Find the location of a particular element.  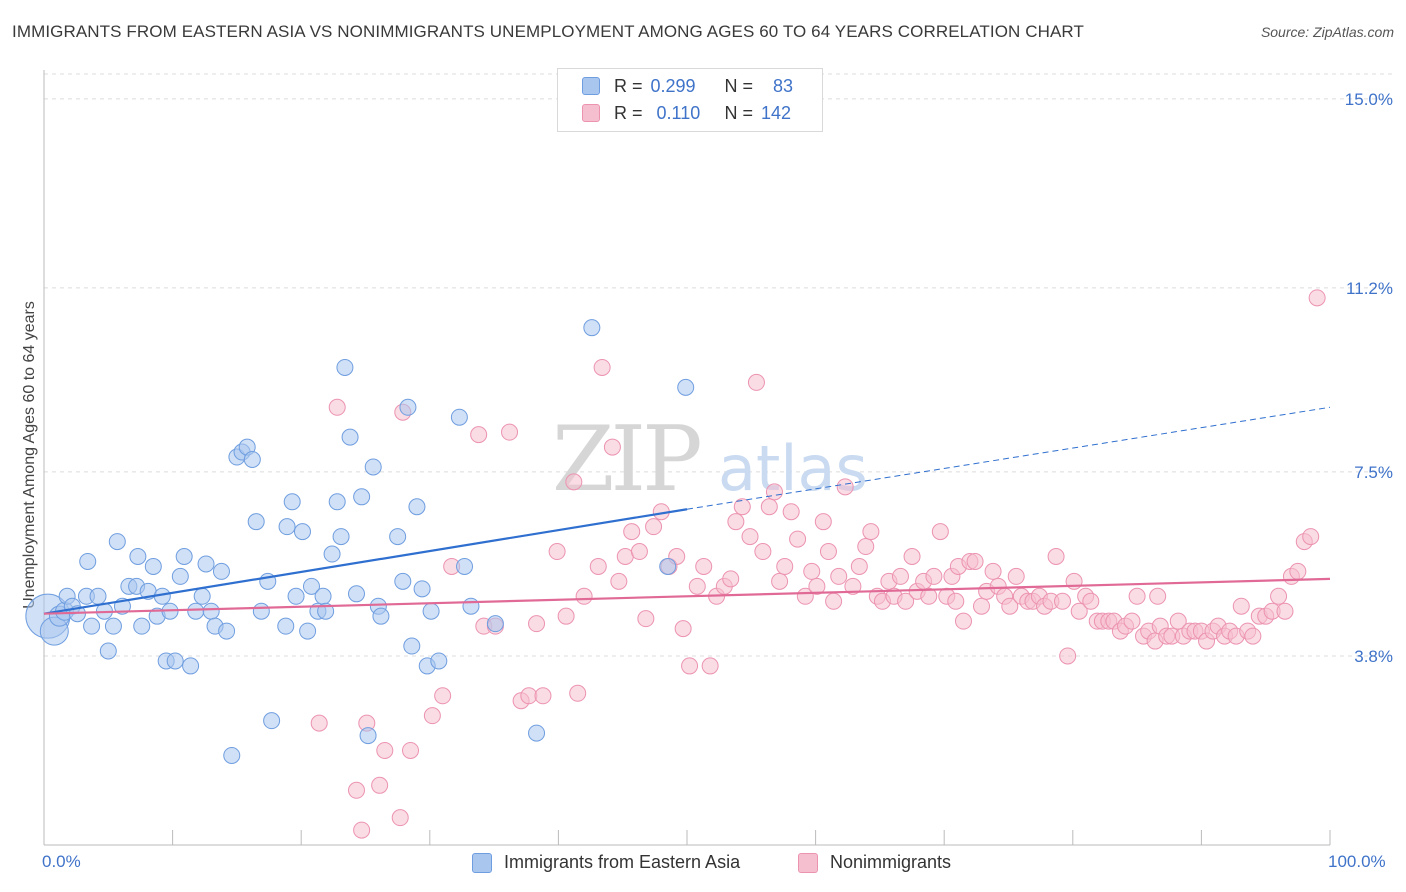

legend-label: Immigrants from Eastern Asia is located at coordinates (622, 862).